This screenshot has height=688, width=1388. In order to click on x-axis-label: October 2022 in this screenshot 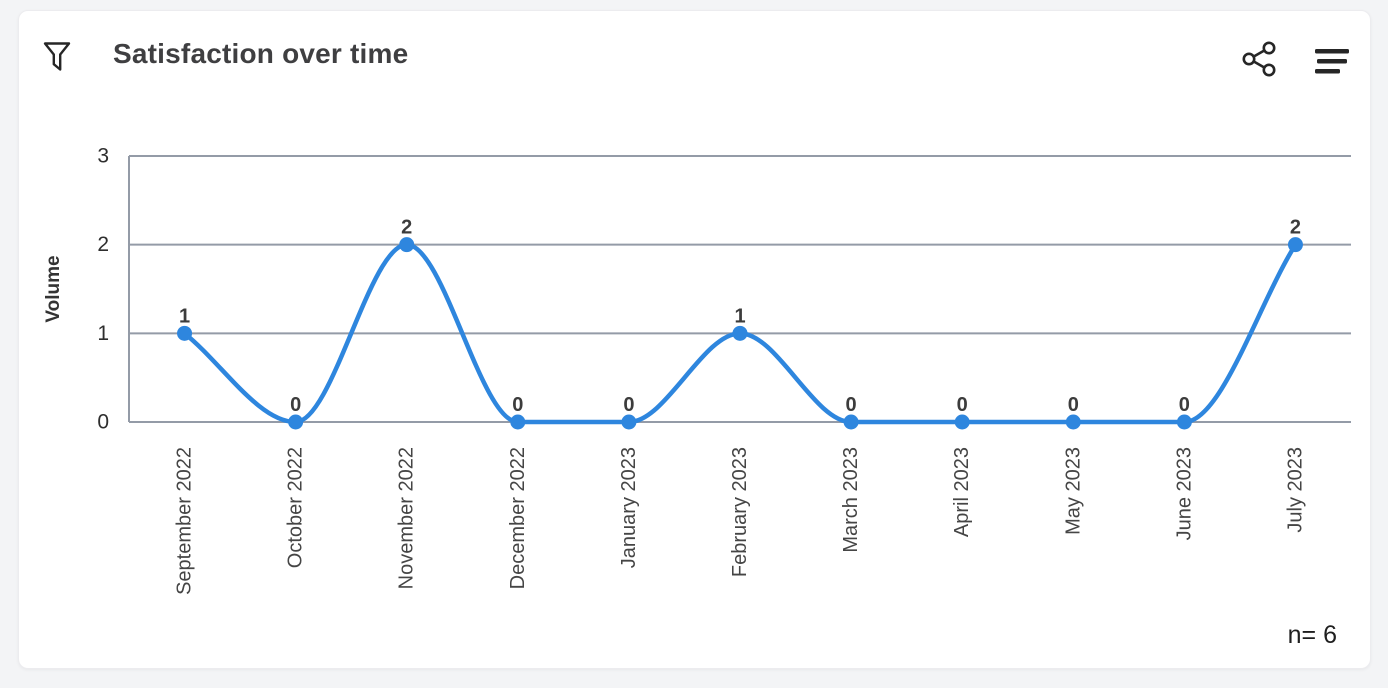, I will do `click(296, 507)`.